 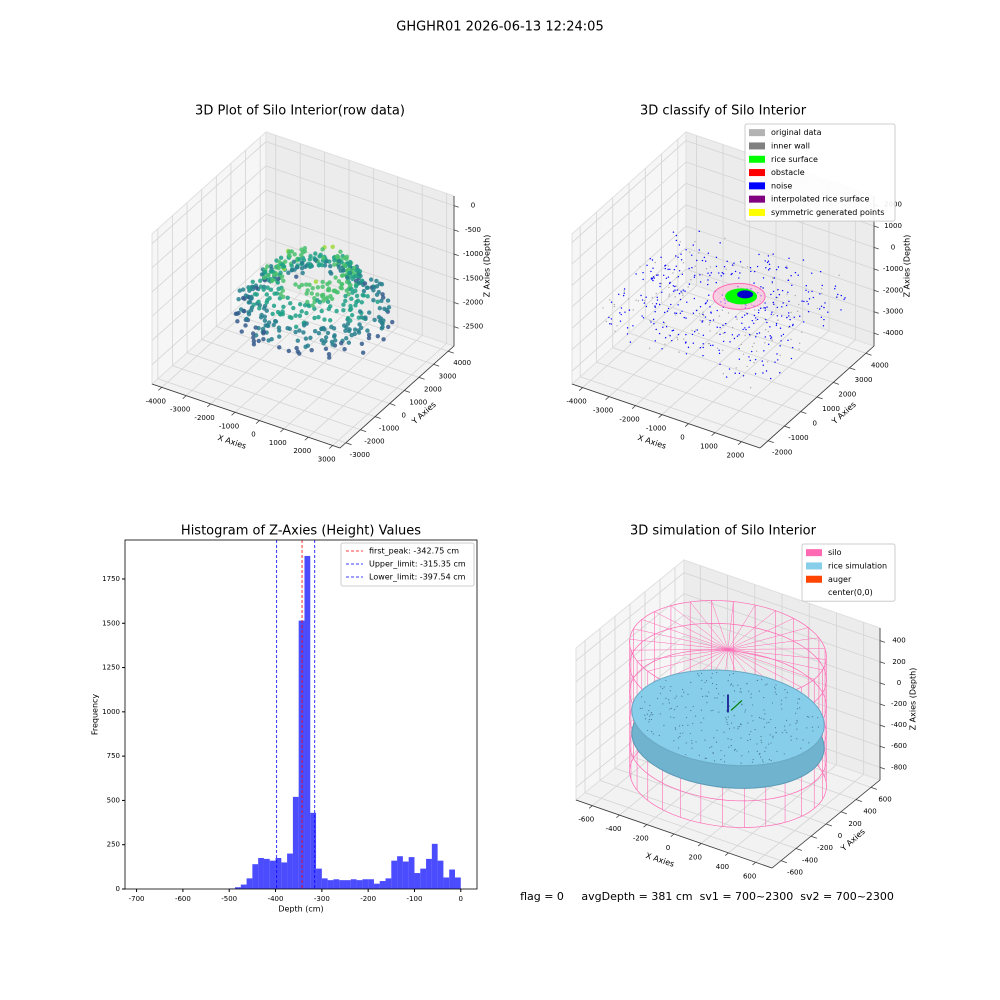 What do you see at coordinates (814, 579) in the screenshot?
I see `legend-swatch` at bounding box center [814, 579].